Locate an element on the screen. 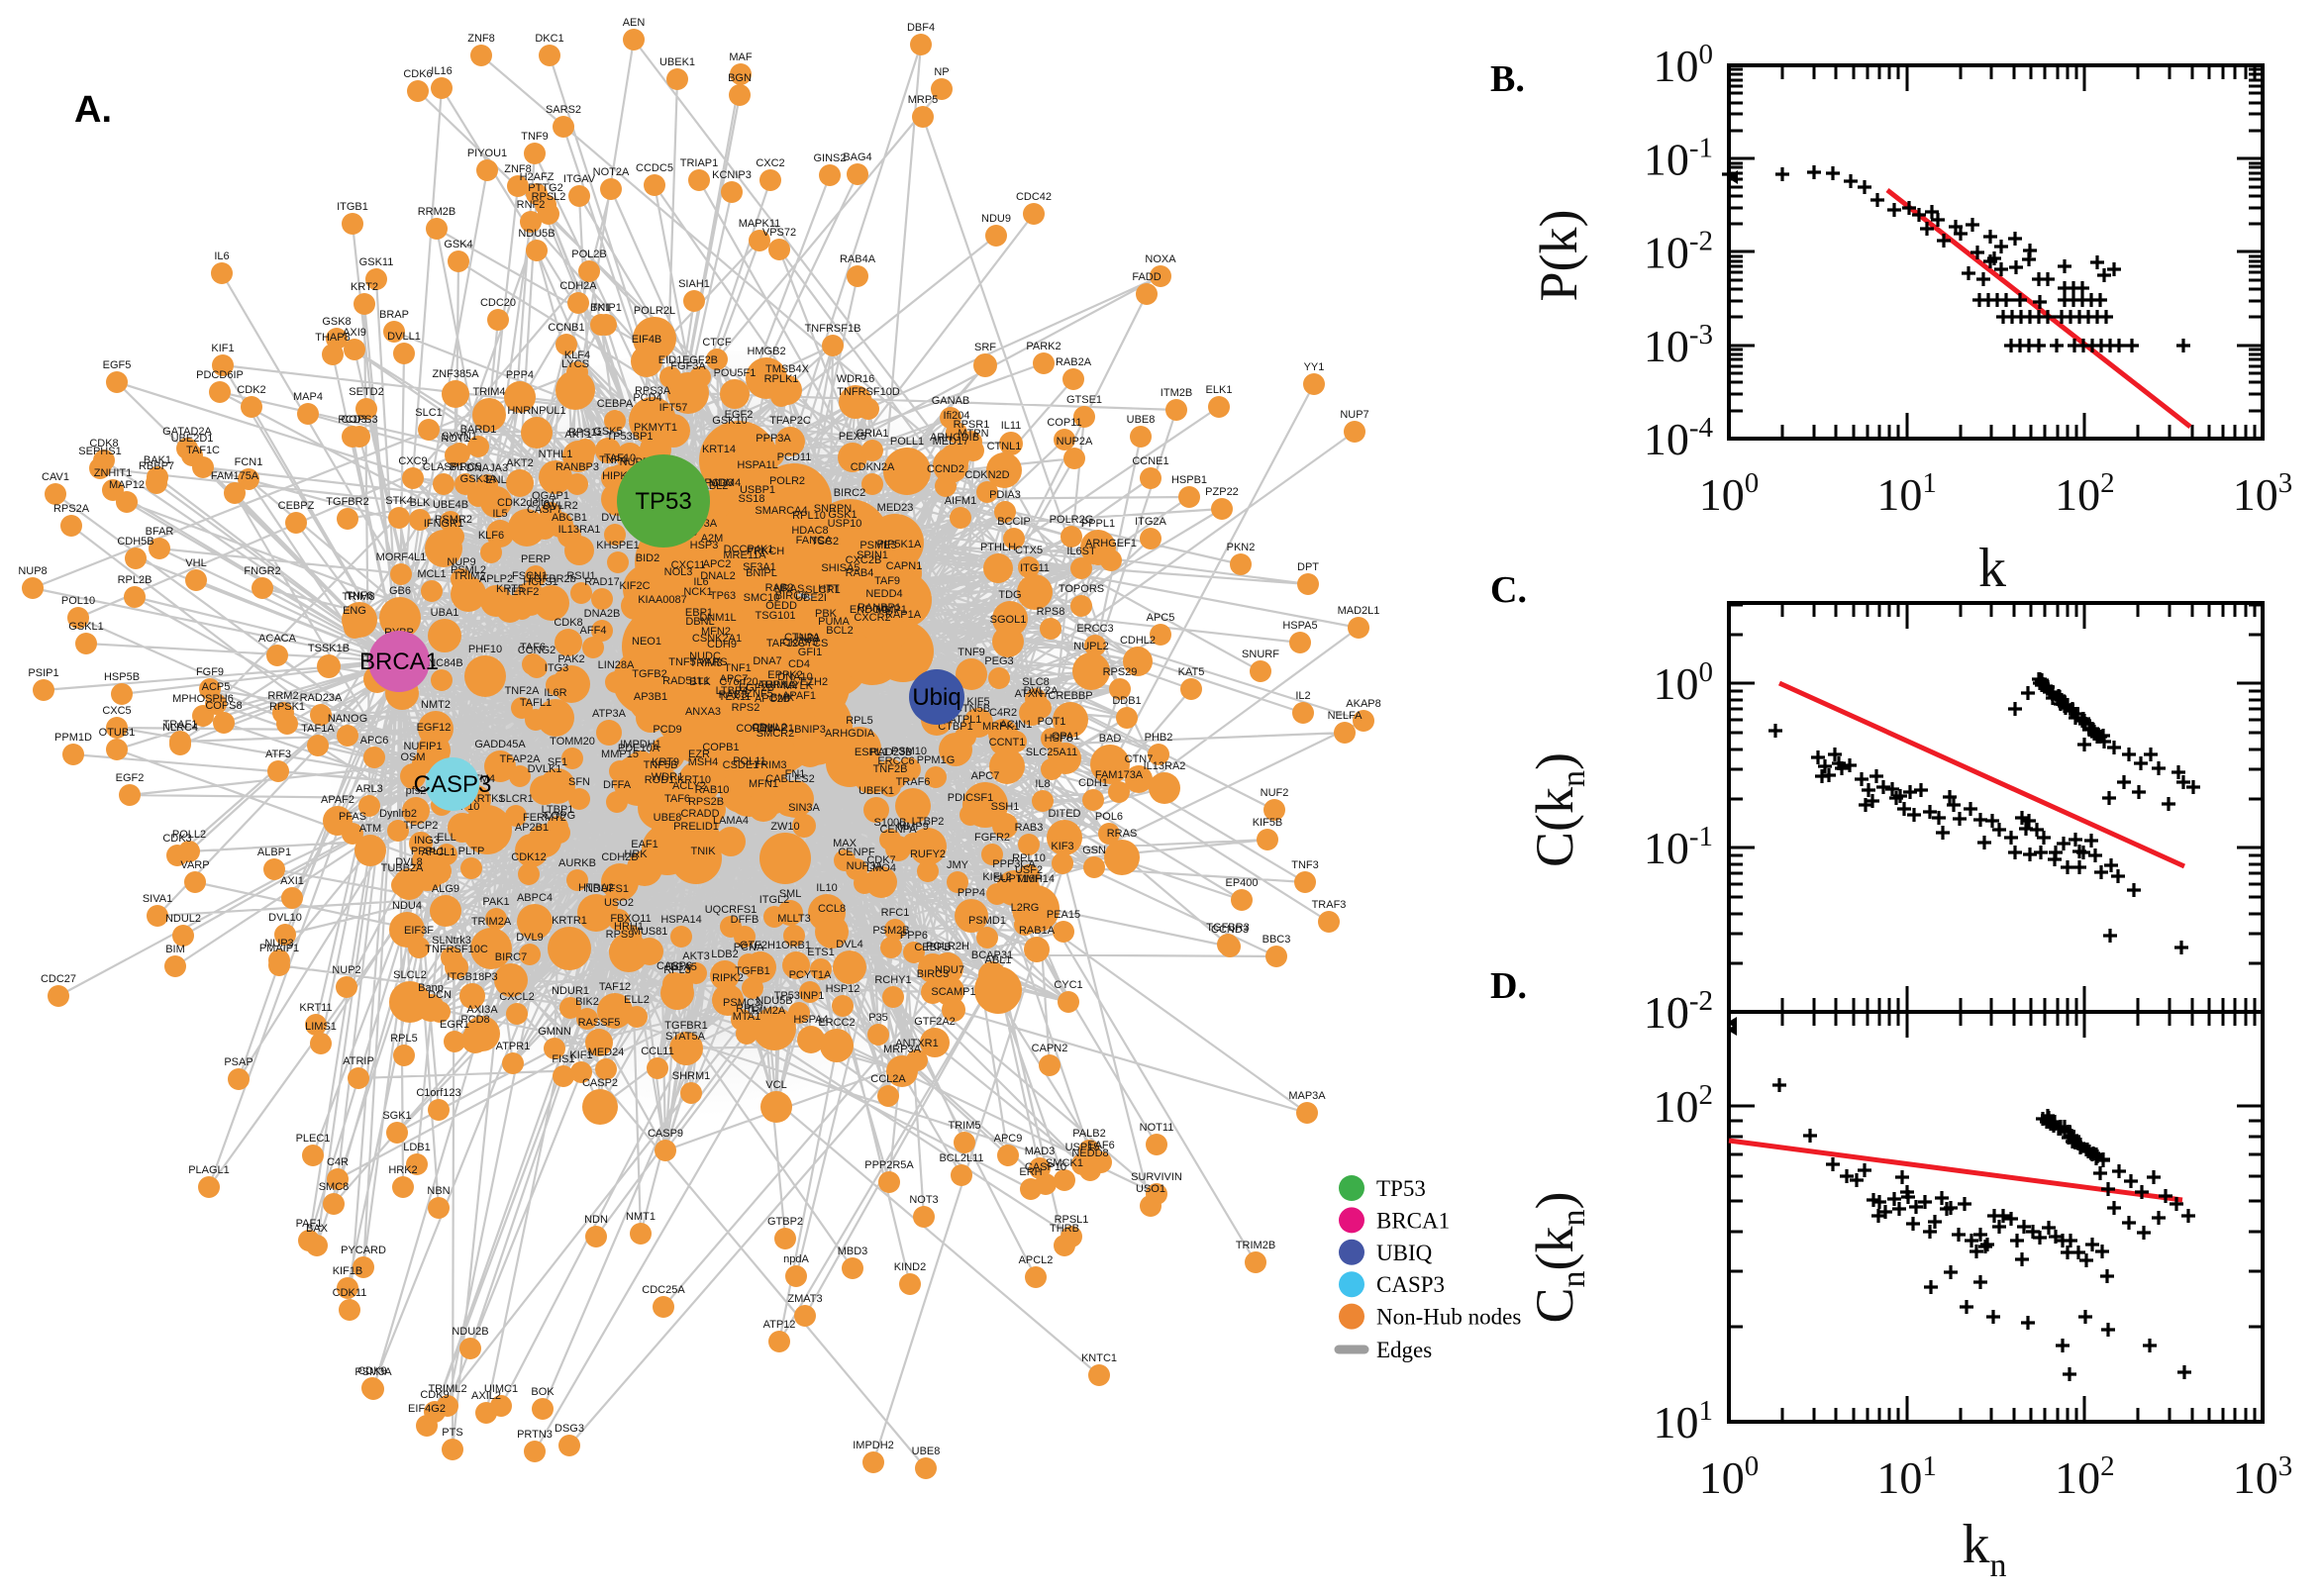 The height and width of the screenshot is (1596, 2323). svg-text: GSK1 is located at coordinates (842, 515).